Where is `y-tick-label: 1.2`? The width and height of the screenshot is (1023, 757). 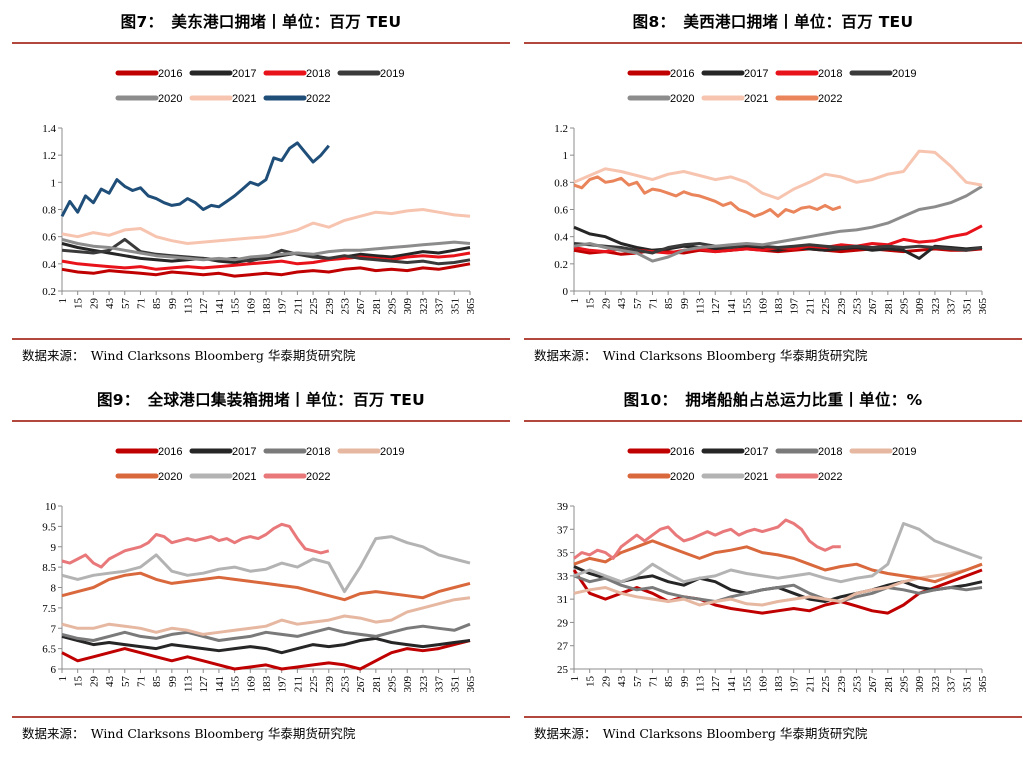 y-tick-label: 1.2 is located at coordinates (49, 156).